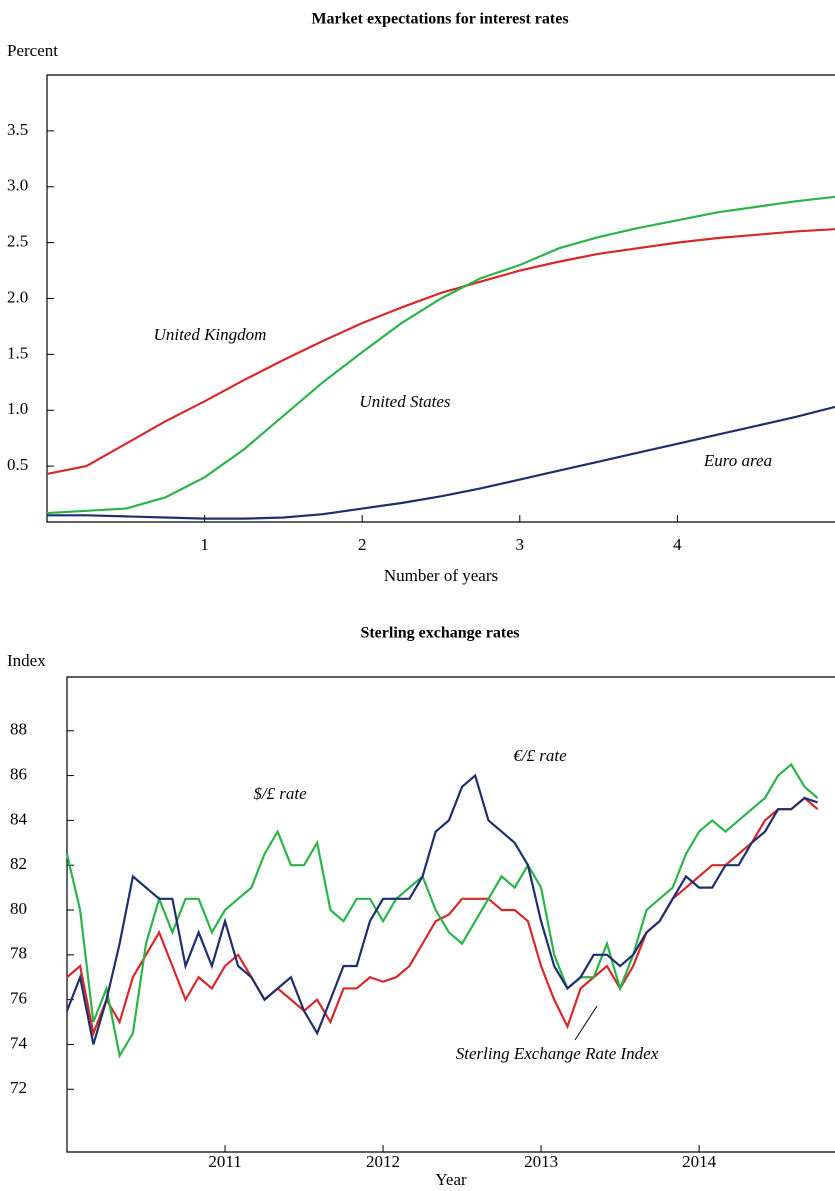  What do you see at coordinates (405, 401) in the screenshot?
I see `series-label: United States` at bounding box center [405, 401].